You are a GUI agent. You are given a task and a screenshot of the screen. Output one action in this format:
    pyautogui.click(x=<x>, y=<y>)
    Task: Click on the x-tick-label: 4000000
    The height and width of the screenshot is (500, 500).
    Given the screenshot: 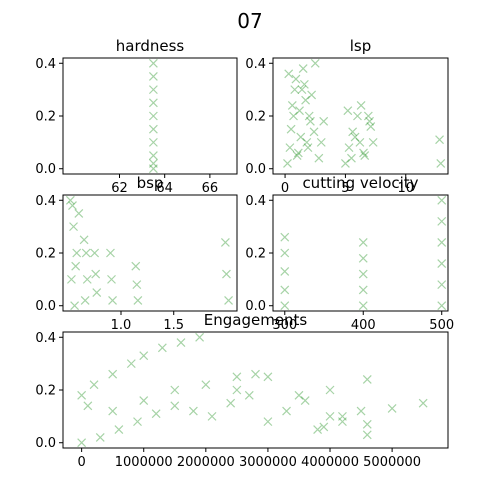 What is the action you would take?
    pyautogui.click(x=330, y=462)
    